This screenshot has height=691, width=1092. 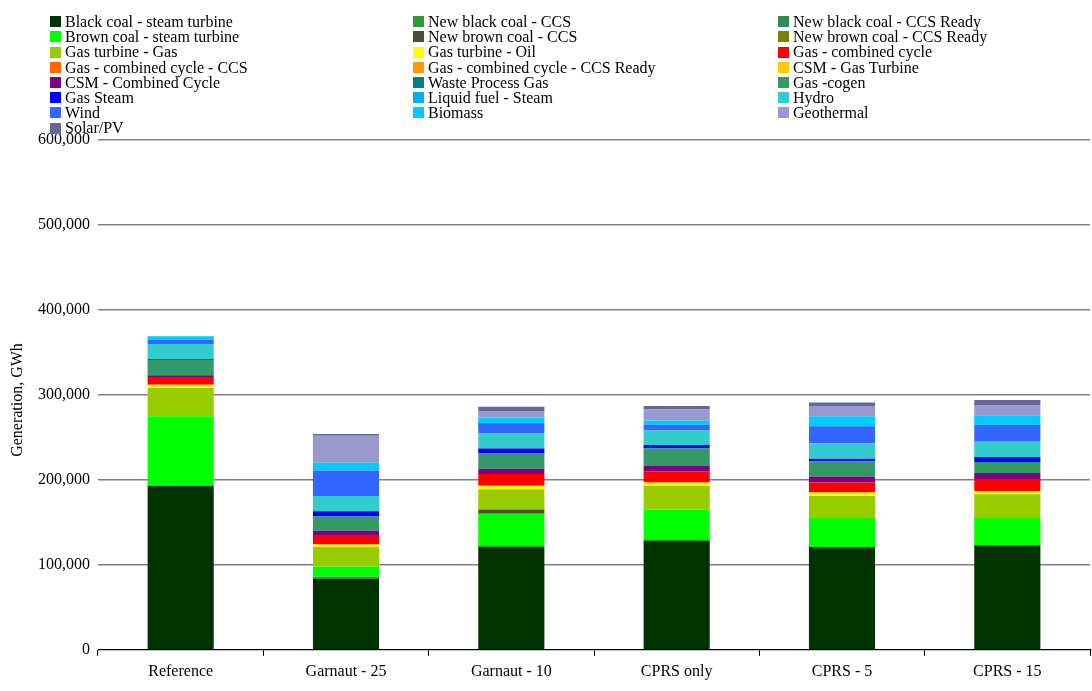 I want to click on legend-label: Gas turbine - Gas, so click(x=121, y=52).